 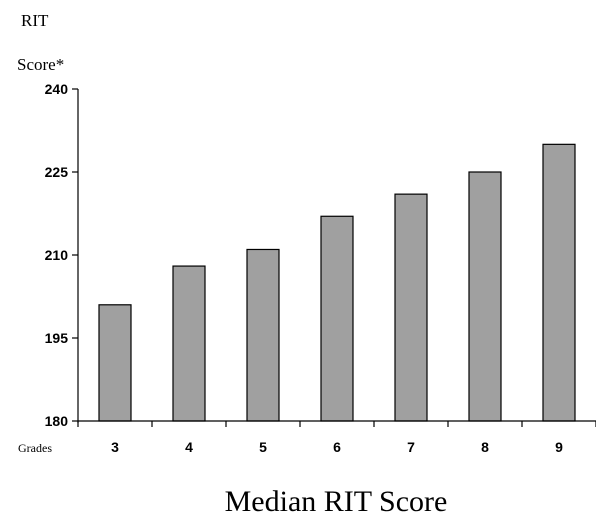 I want to click on x-axis-label: Grades, so click(x=35, y=448).